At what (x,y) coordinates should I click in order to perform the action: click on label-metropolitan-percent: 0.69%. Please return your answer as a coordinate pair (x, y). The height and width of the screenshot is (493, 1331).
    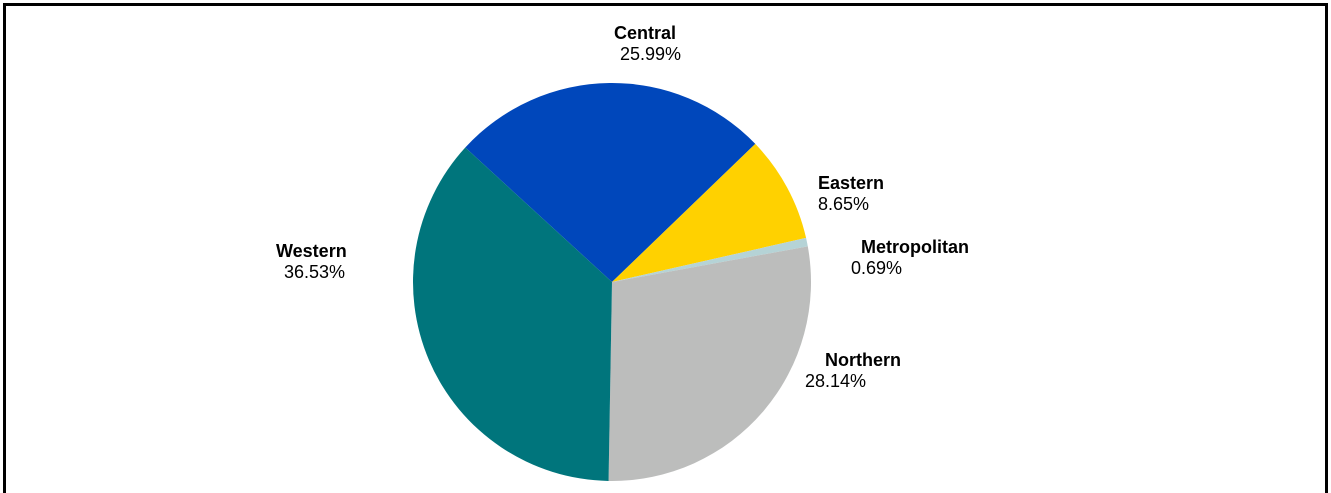
    Looking at the image, I should click on (877, 268).